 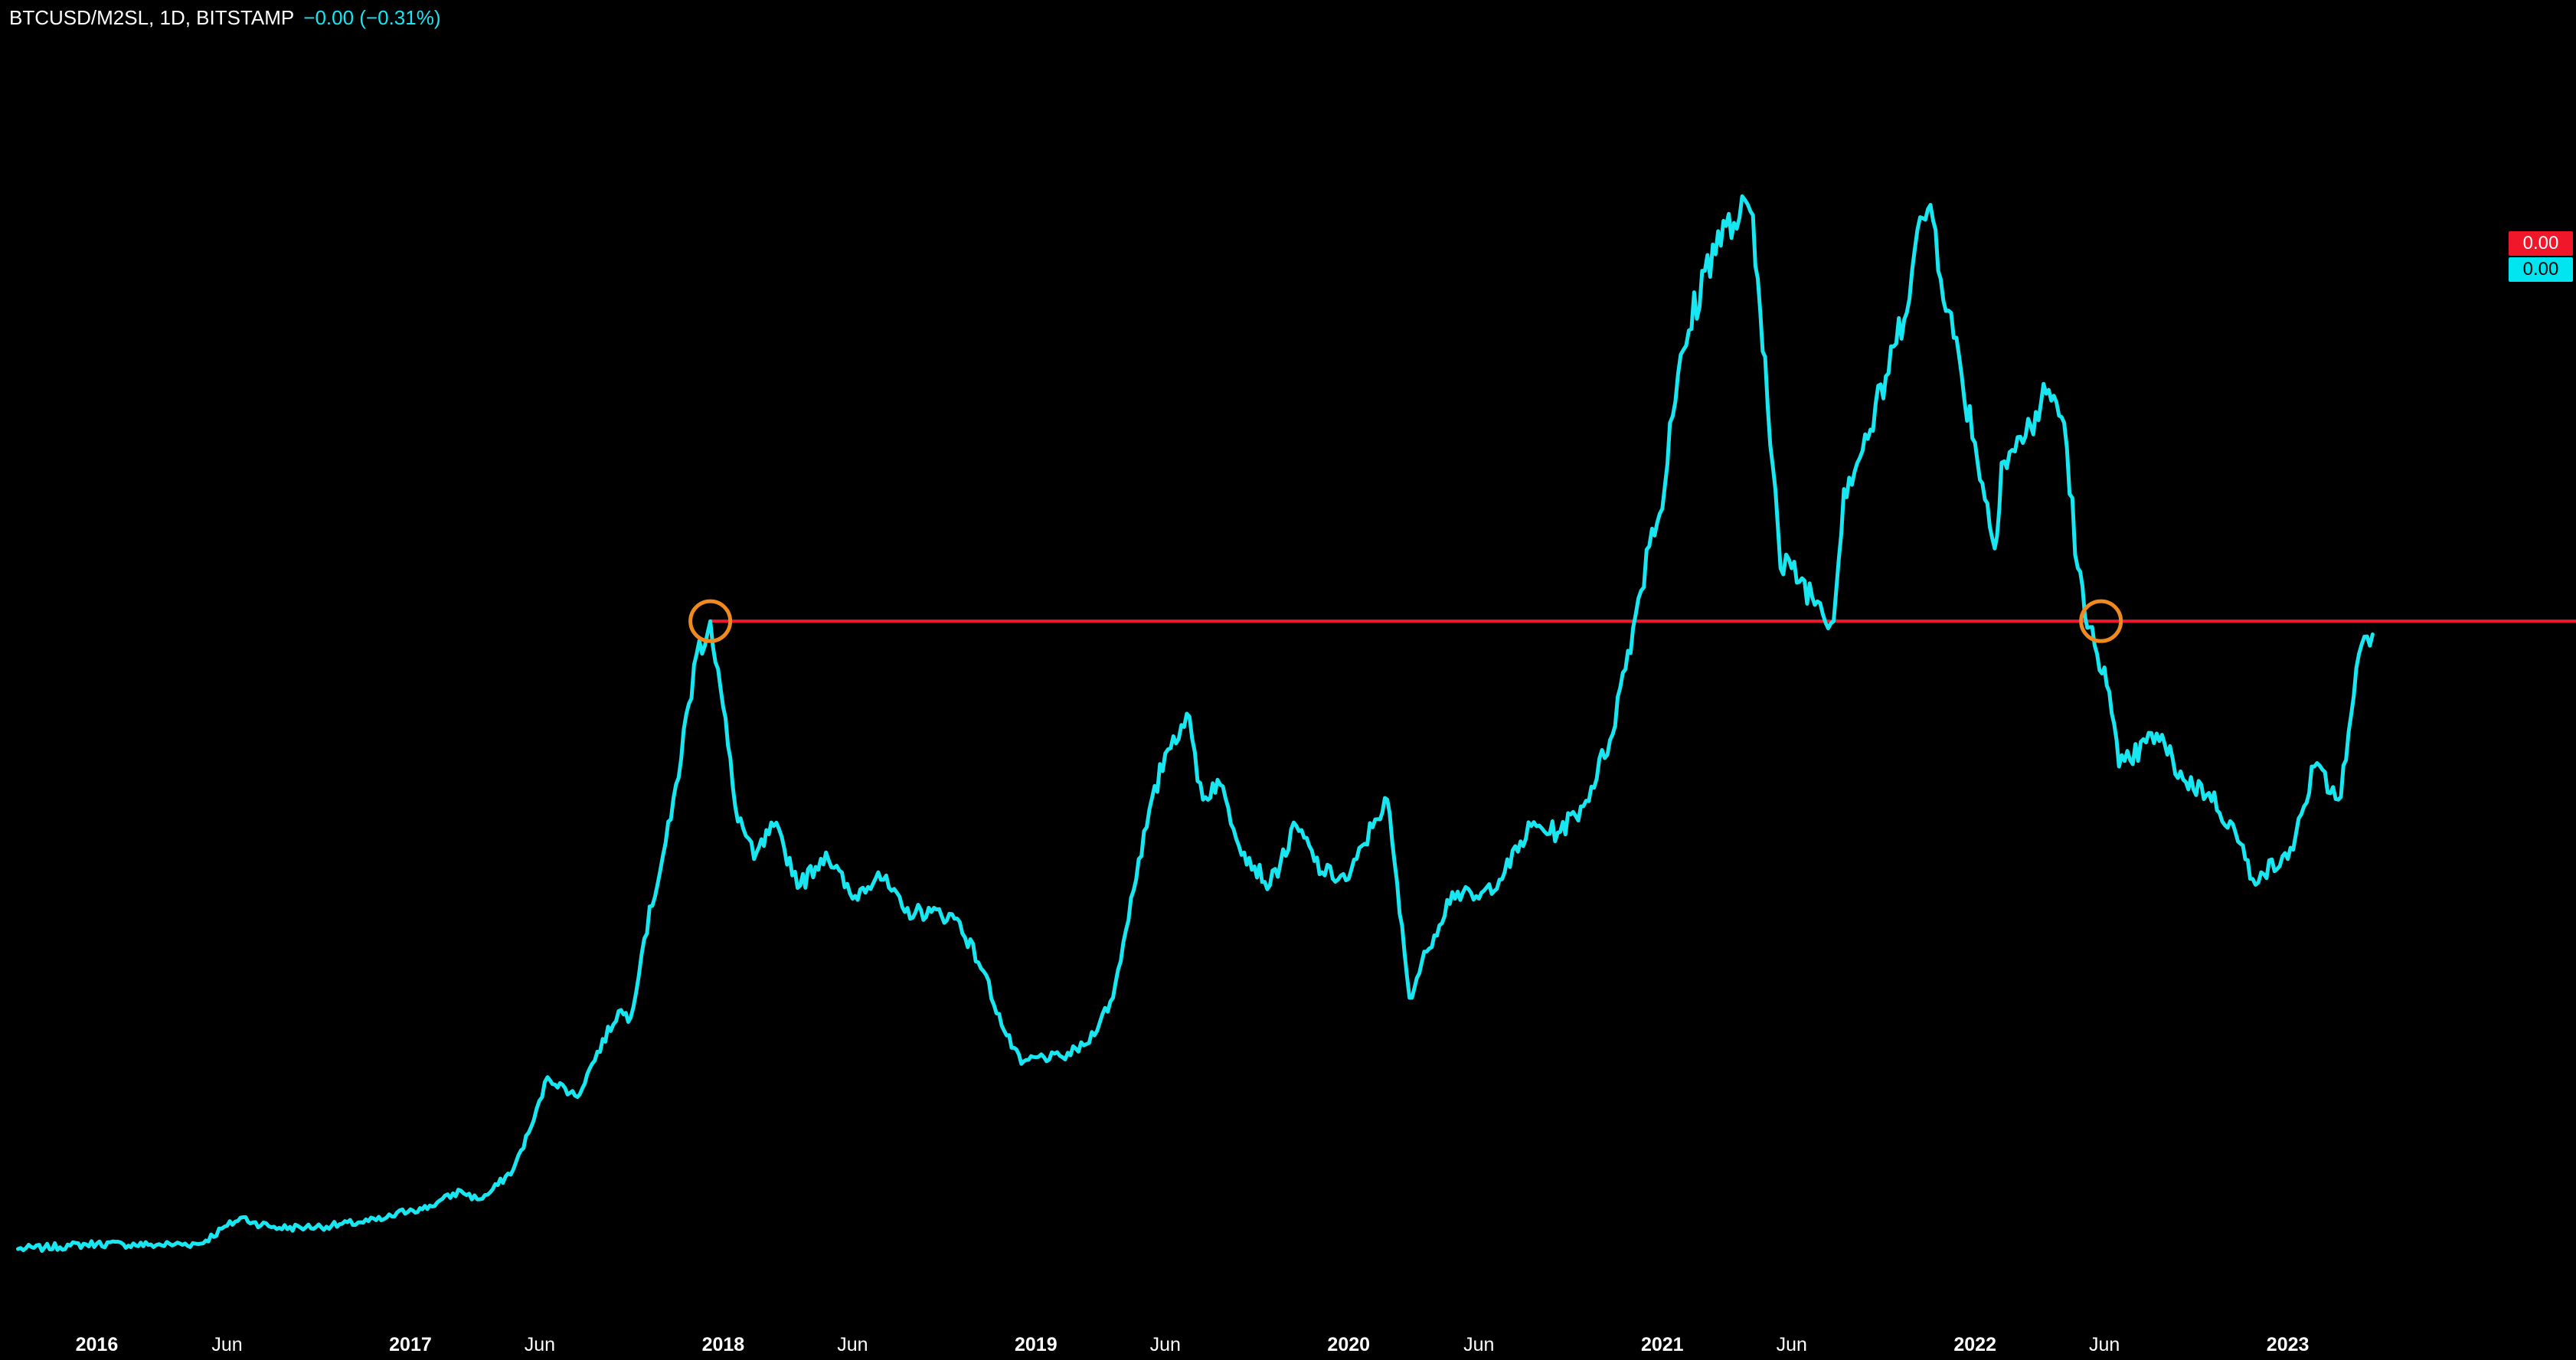 What do you see at coordinates (372, 17) in the screenshot?
I see `change-value: −0.00 (−0.31%)` at bounding box center [372, 17].